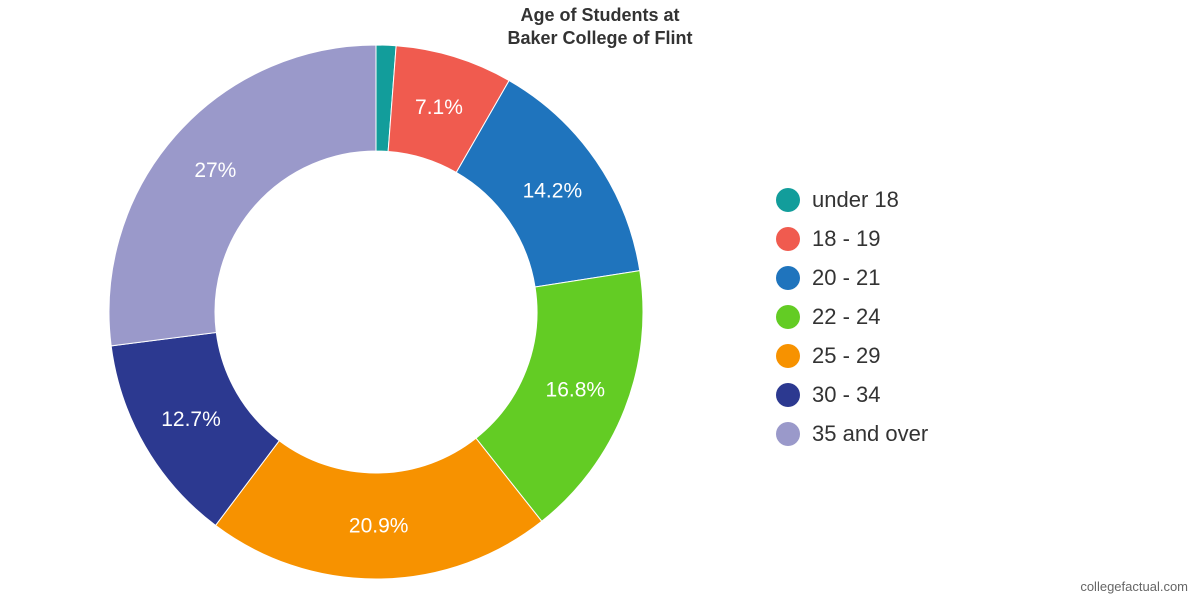  I want to click on legend-item-0: under 18, so click(852, 199).